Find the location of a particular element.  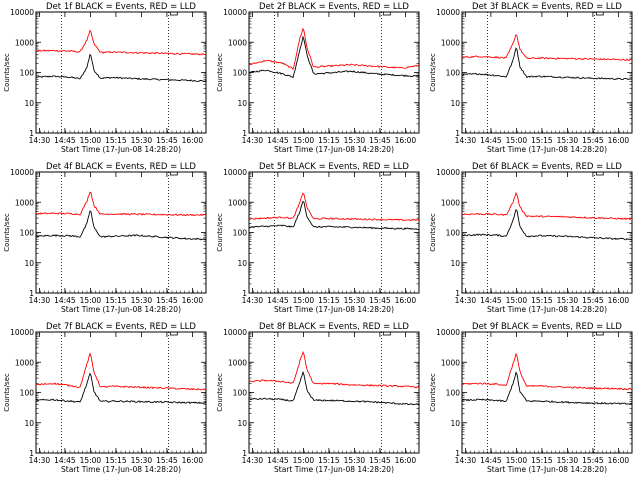

panel-title: Det 9f BLACK = Events, RED = LLD is located at coordinates (547, 327).